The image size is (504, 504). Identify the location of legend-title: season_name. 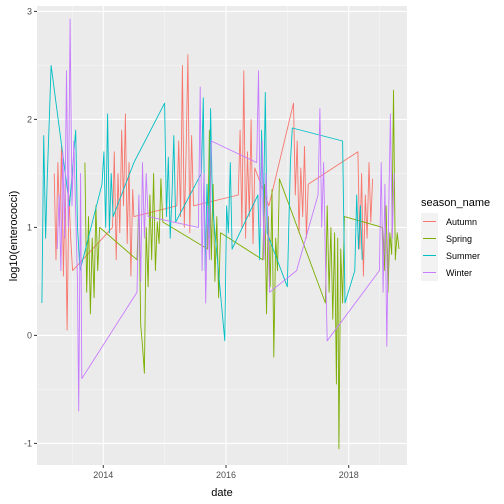
(455, 203).